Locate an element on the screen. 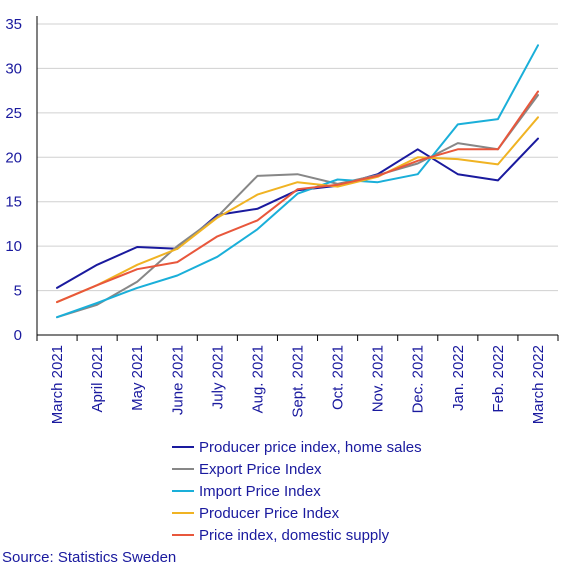 This screenshot has height=567, width=568. x-tick-label: Aug. 2021 is located at coordinates (257, 379).